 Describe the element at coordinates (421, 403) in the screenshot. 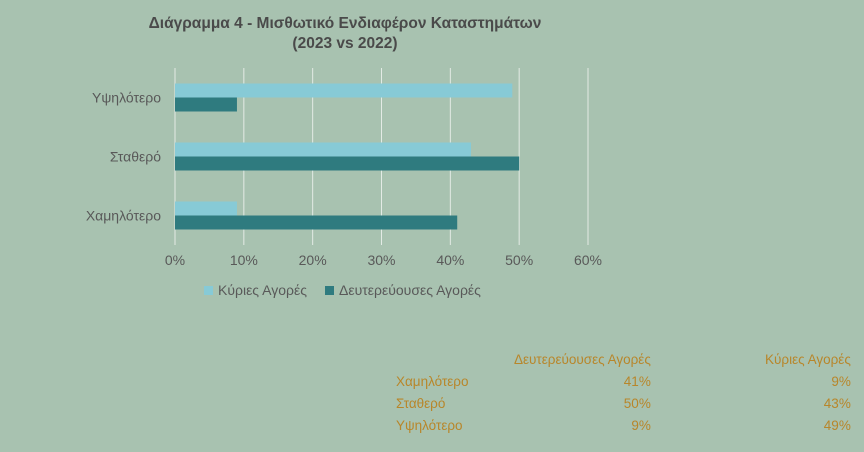

I see `table-cell-label: Σταθερό` at that location.